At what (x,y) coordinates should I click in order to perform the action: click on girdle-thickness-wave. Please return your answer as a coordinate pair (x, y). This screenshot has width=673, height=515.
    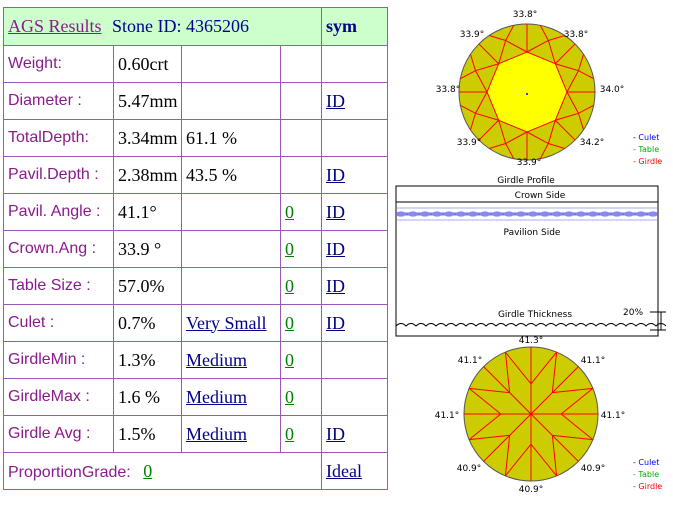
    Looking at the image, I should click on (531, 325).